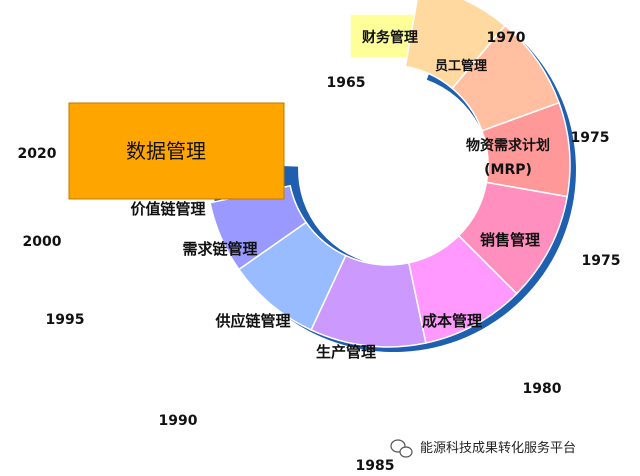 The height and width of the screenshot is (476, 640). I want to click on year-1975-mrp: 1975, so click(590, 138).